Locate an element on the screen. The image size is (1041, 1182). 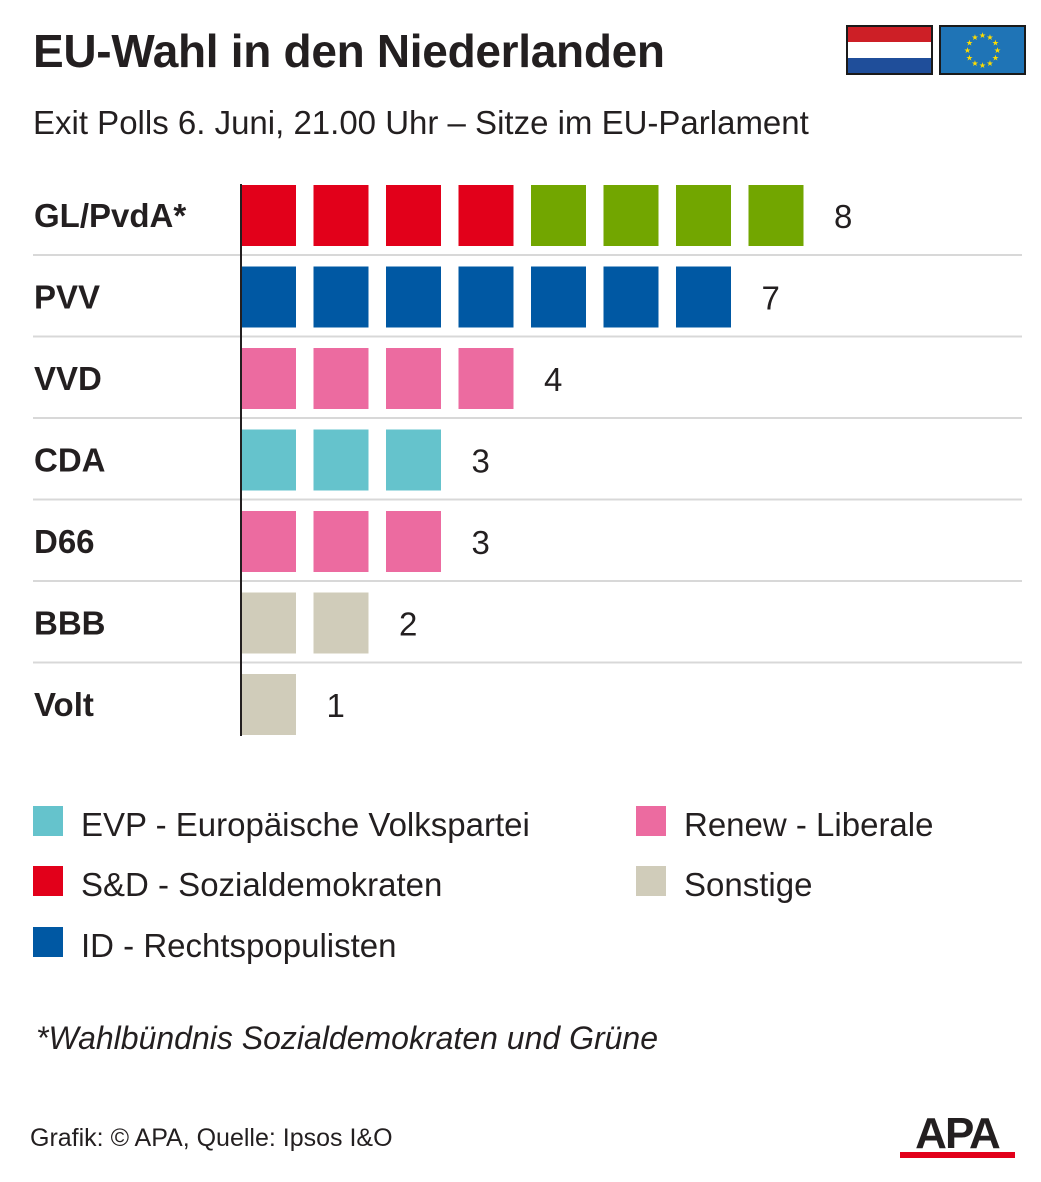
netherlands-flag-icon is located at coordinates (889, 50).